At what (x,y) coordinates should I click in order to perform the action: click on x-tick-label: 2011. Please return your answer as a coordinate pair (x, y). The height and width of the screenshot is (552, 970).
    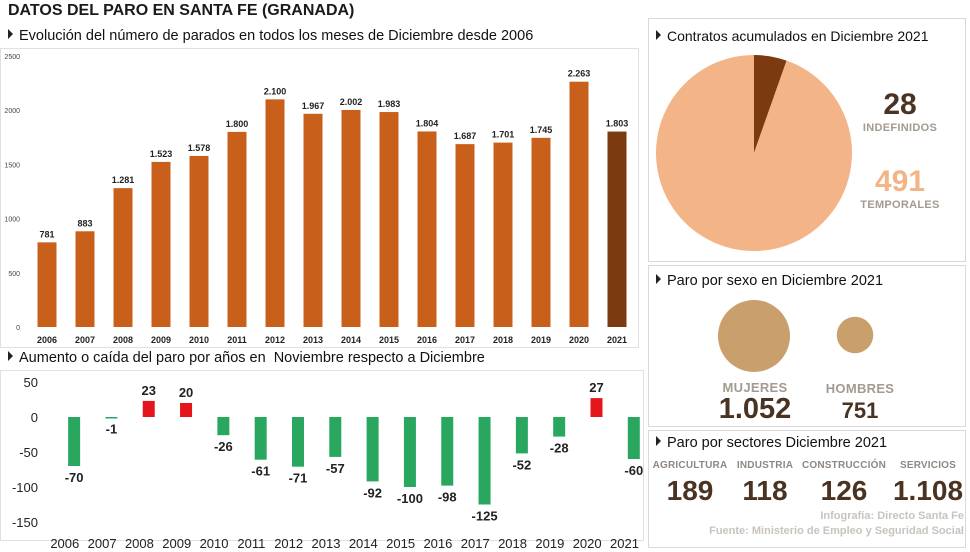
    Looking at the image, I should click on (237, 340).